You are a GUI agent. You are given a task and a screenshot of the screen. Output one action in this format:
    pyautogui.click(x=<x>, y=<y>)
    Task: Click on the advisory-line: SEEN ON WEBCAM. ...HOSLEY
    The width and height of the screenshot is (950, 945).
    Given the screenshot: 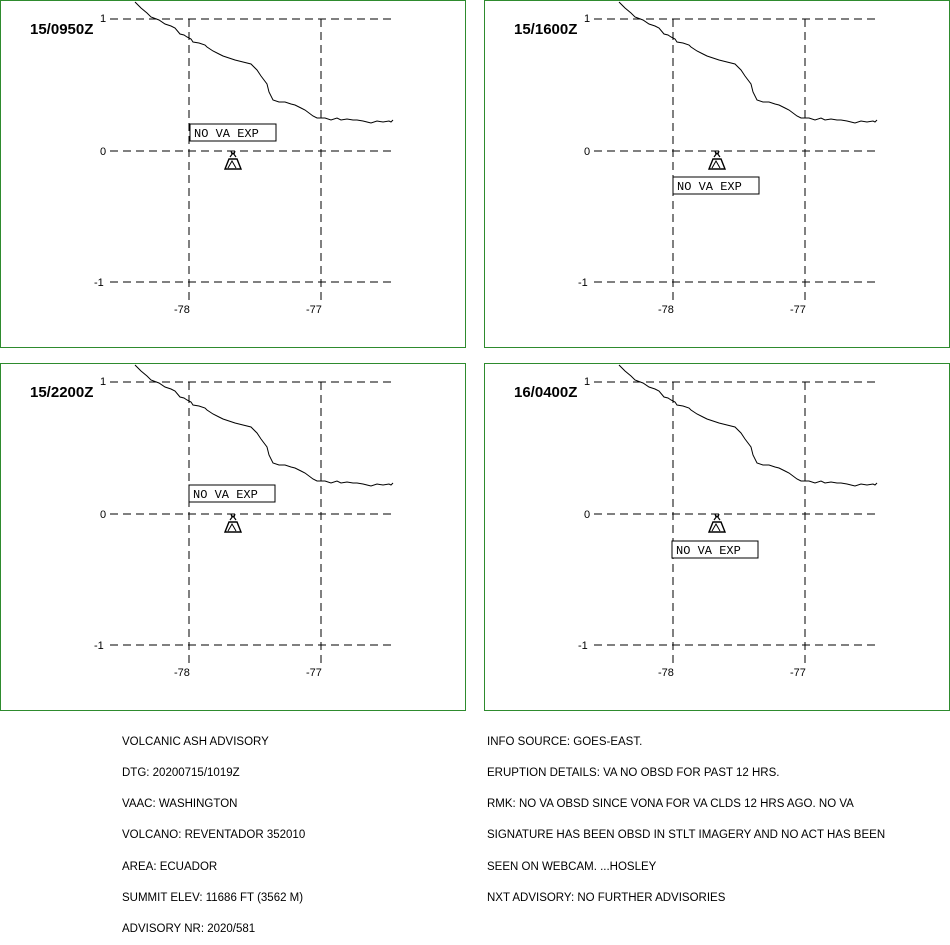 What is the action you would take?
    pyautogui.click(x=572, y=866)
    